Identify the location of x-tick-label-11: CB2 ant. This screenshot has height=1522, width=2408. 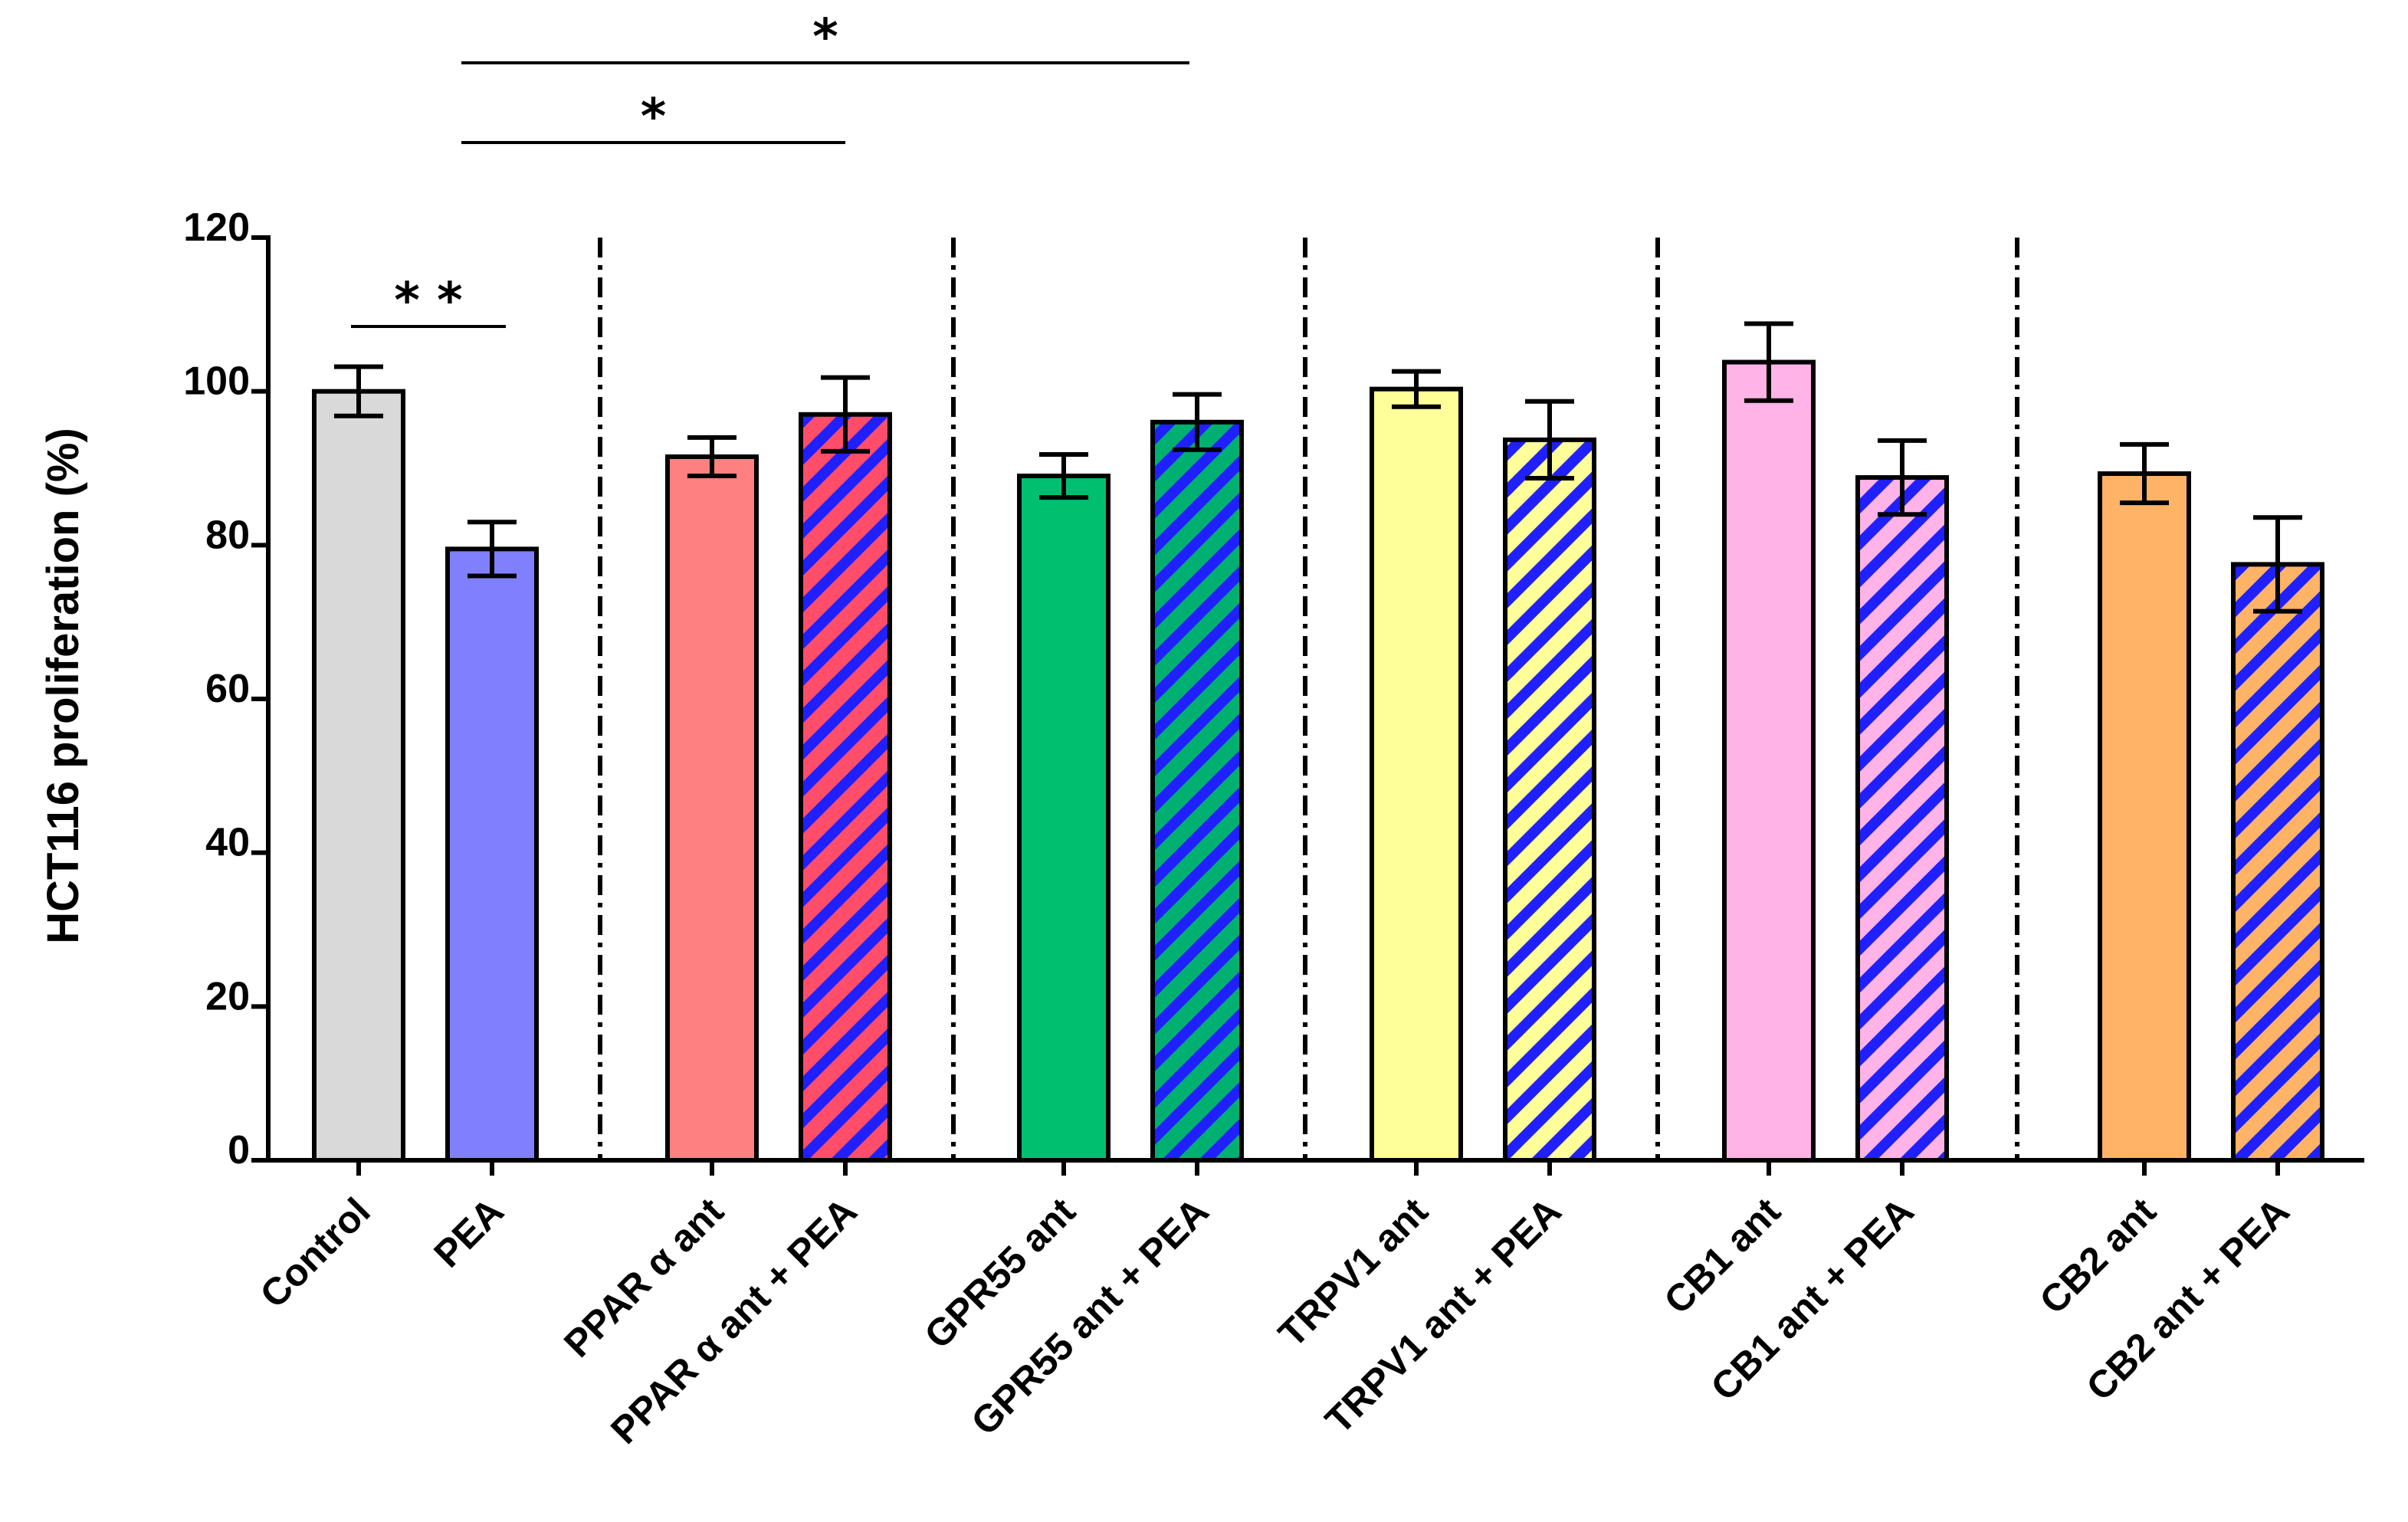
(2098, 1255).